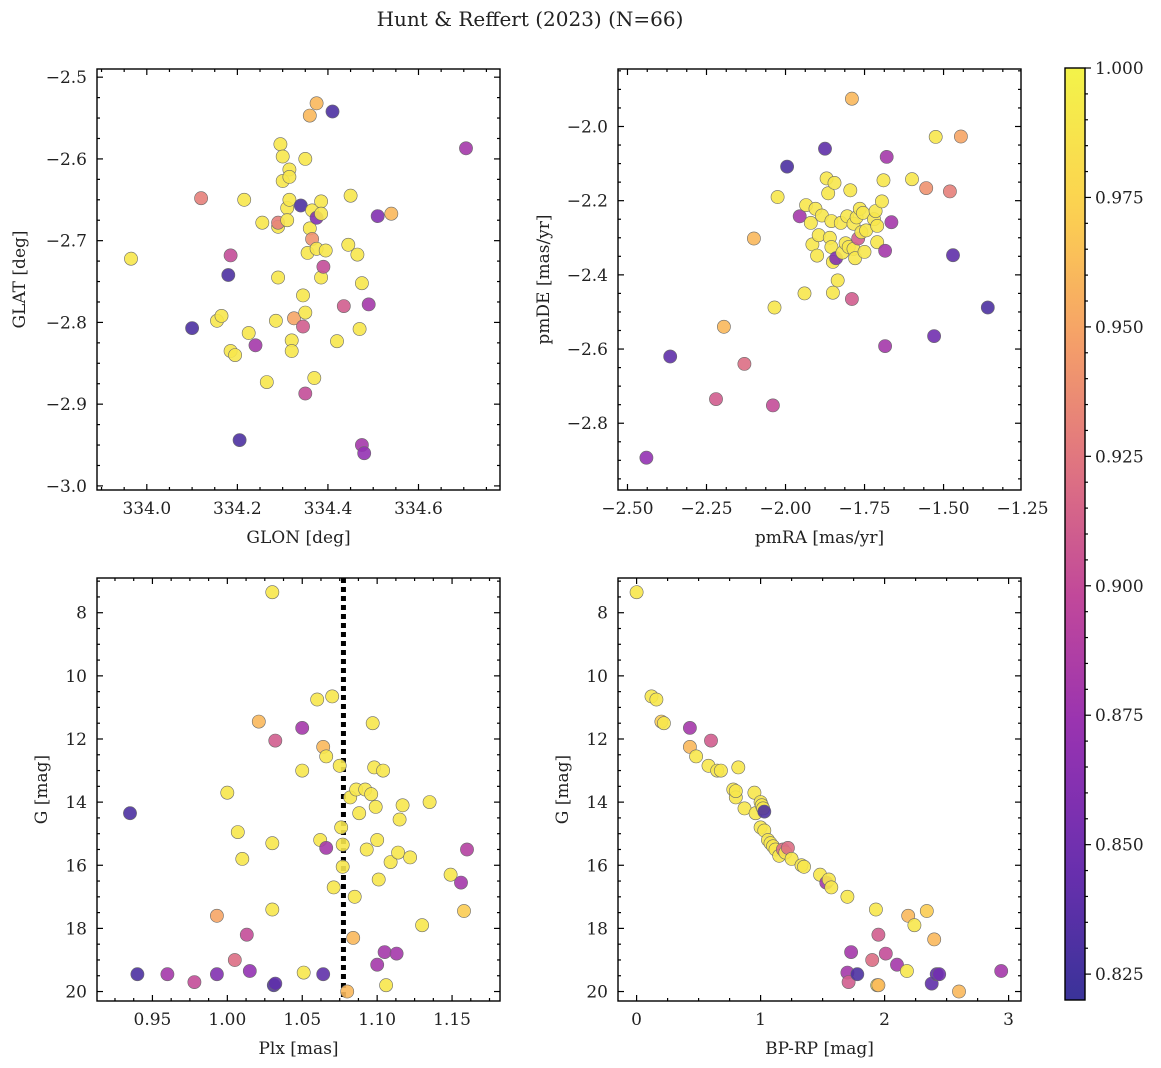  What do you see at coordinates (627, 509) in the screenshot?
I see `x-tick-label: −2.50` at bounding box center [627, 509].